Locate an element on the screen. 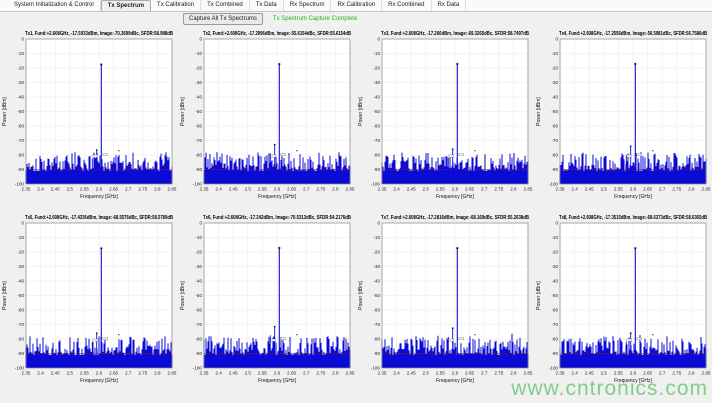 This screenshot has width=712, height=403. capture-all-tx-spectrums-button: Capture All Tx Spectrums is located at coordinates (223, 18).